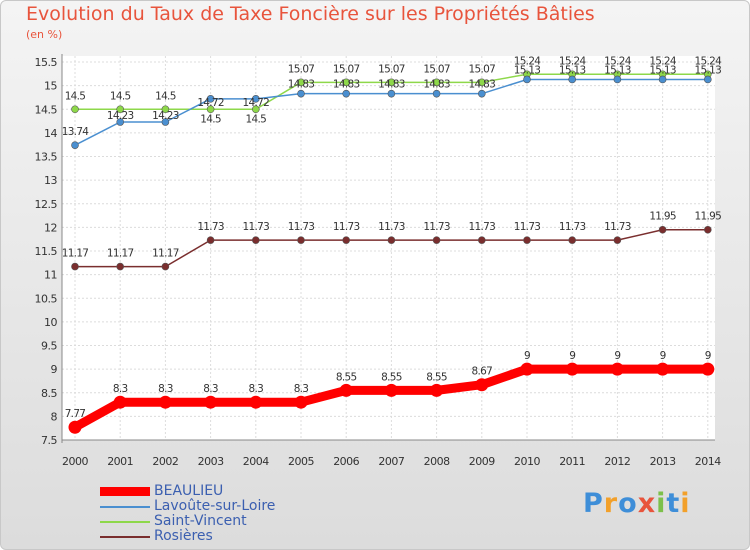 This screenshot has height=550, width=750. What do you see at coordinates (708, 461) in the screenshot?
I see `x-tick-label: 2014` at bounding box center [708, 461].